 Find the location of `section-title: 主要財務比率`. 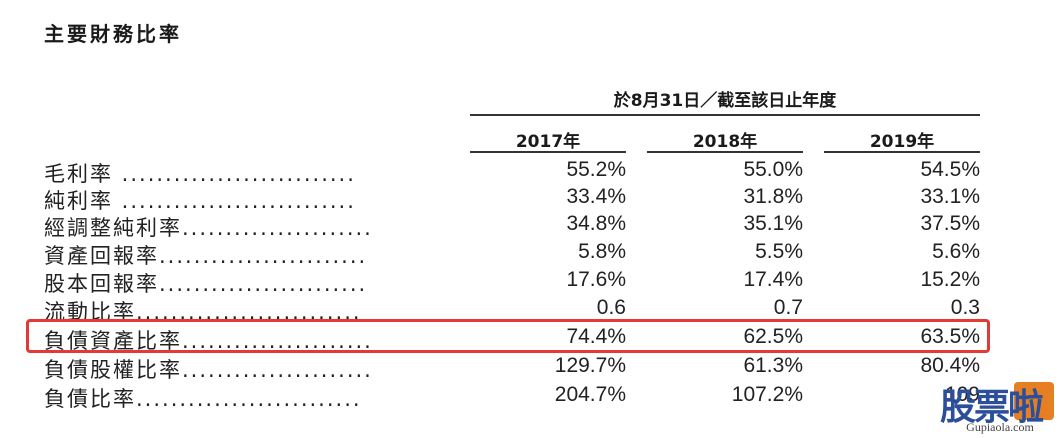

section-title: 主要財務比率 is located at coordinates (113, 34).